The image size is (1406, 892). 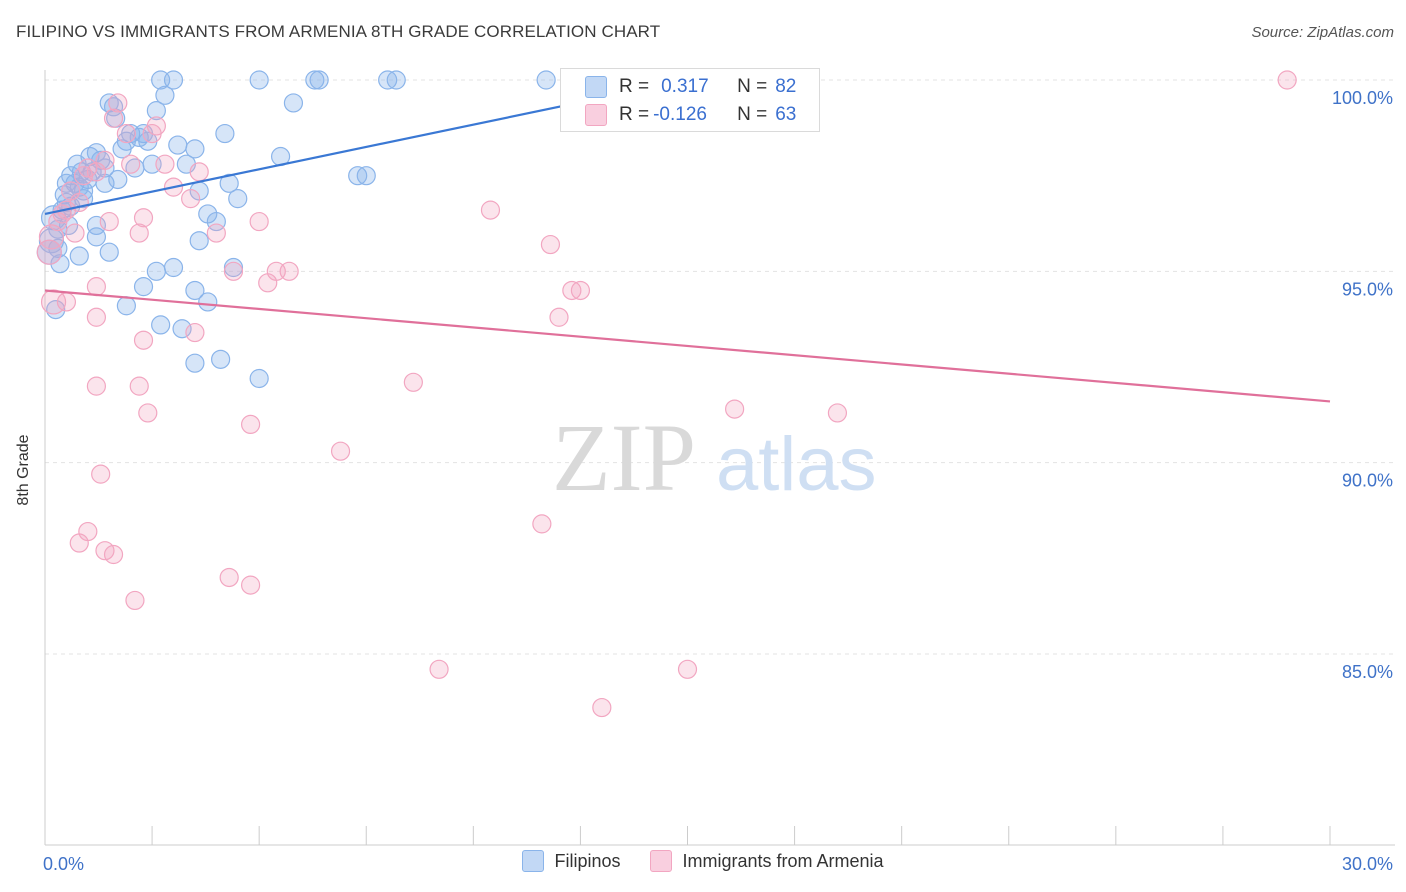 What do you see at coordinates (596, 115) in the screenshot?
I see `stats-swatch-armenia` at bounding box center [596, 115].